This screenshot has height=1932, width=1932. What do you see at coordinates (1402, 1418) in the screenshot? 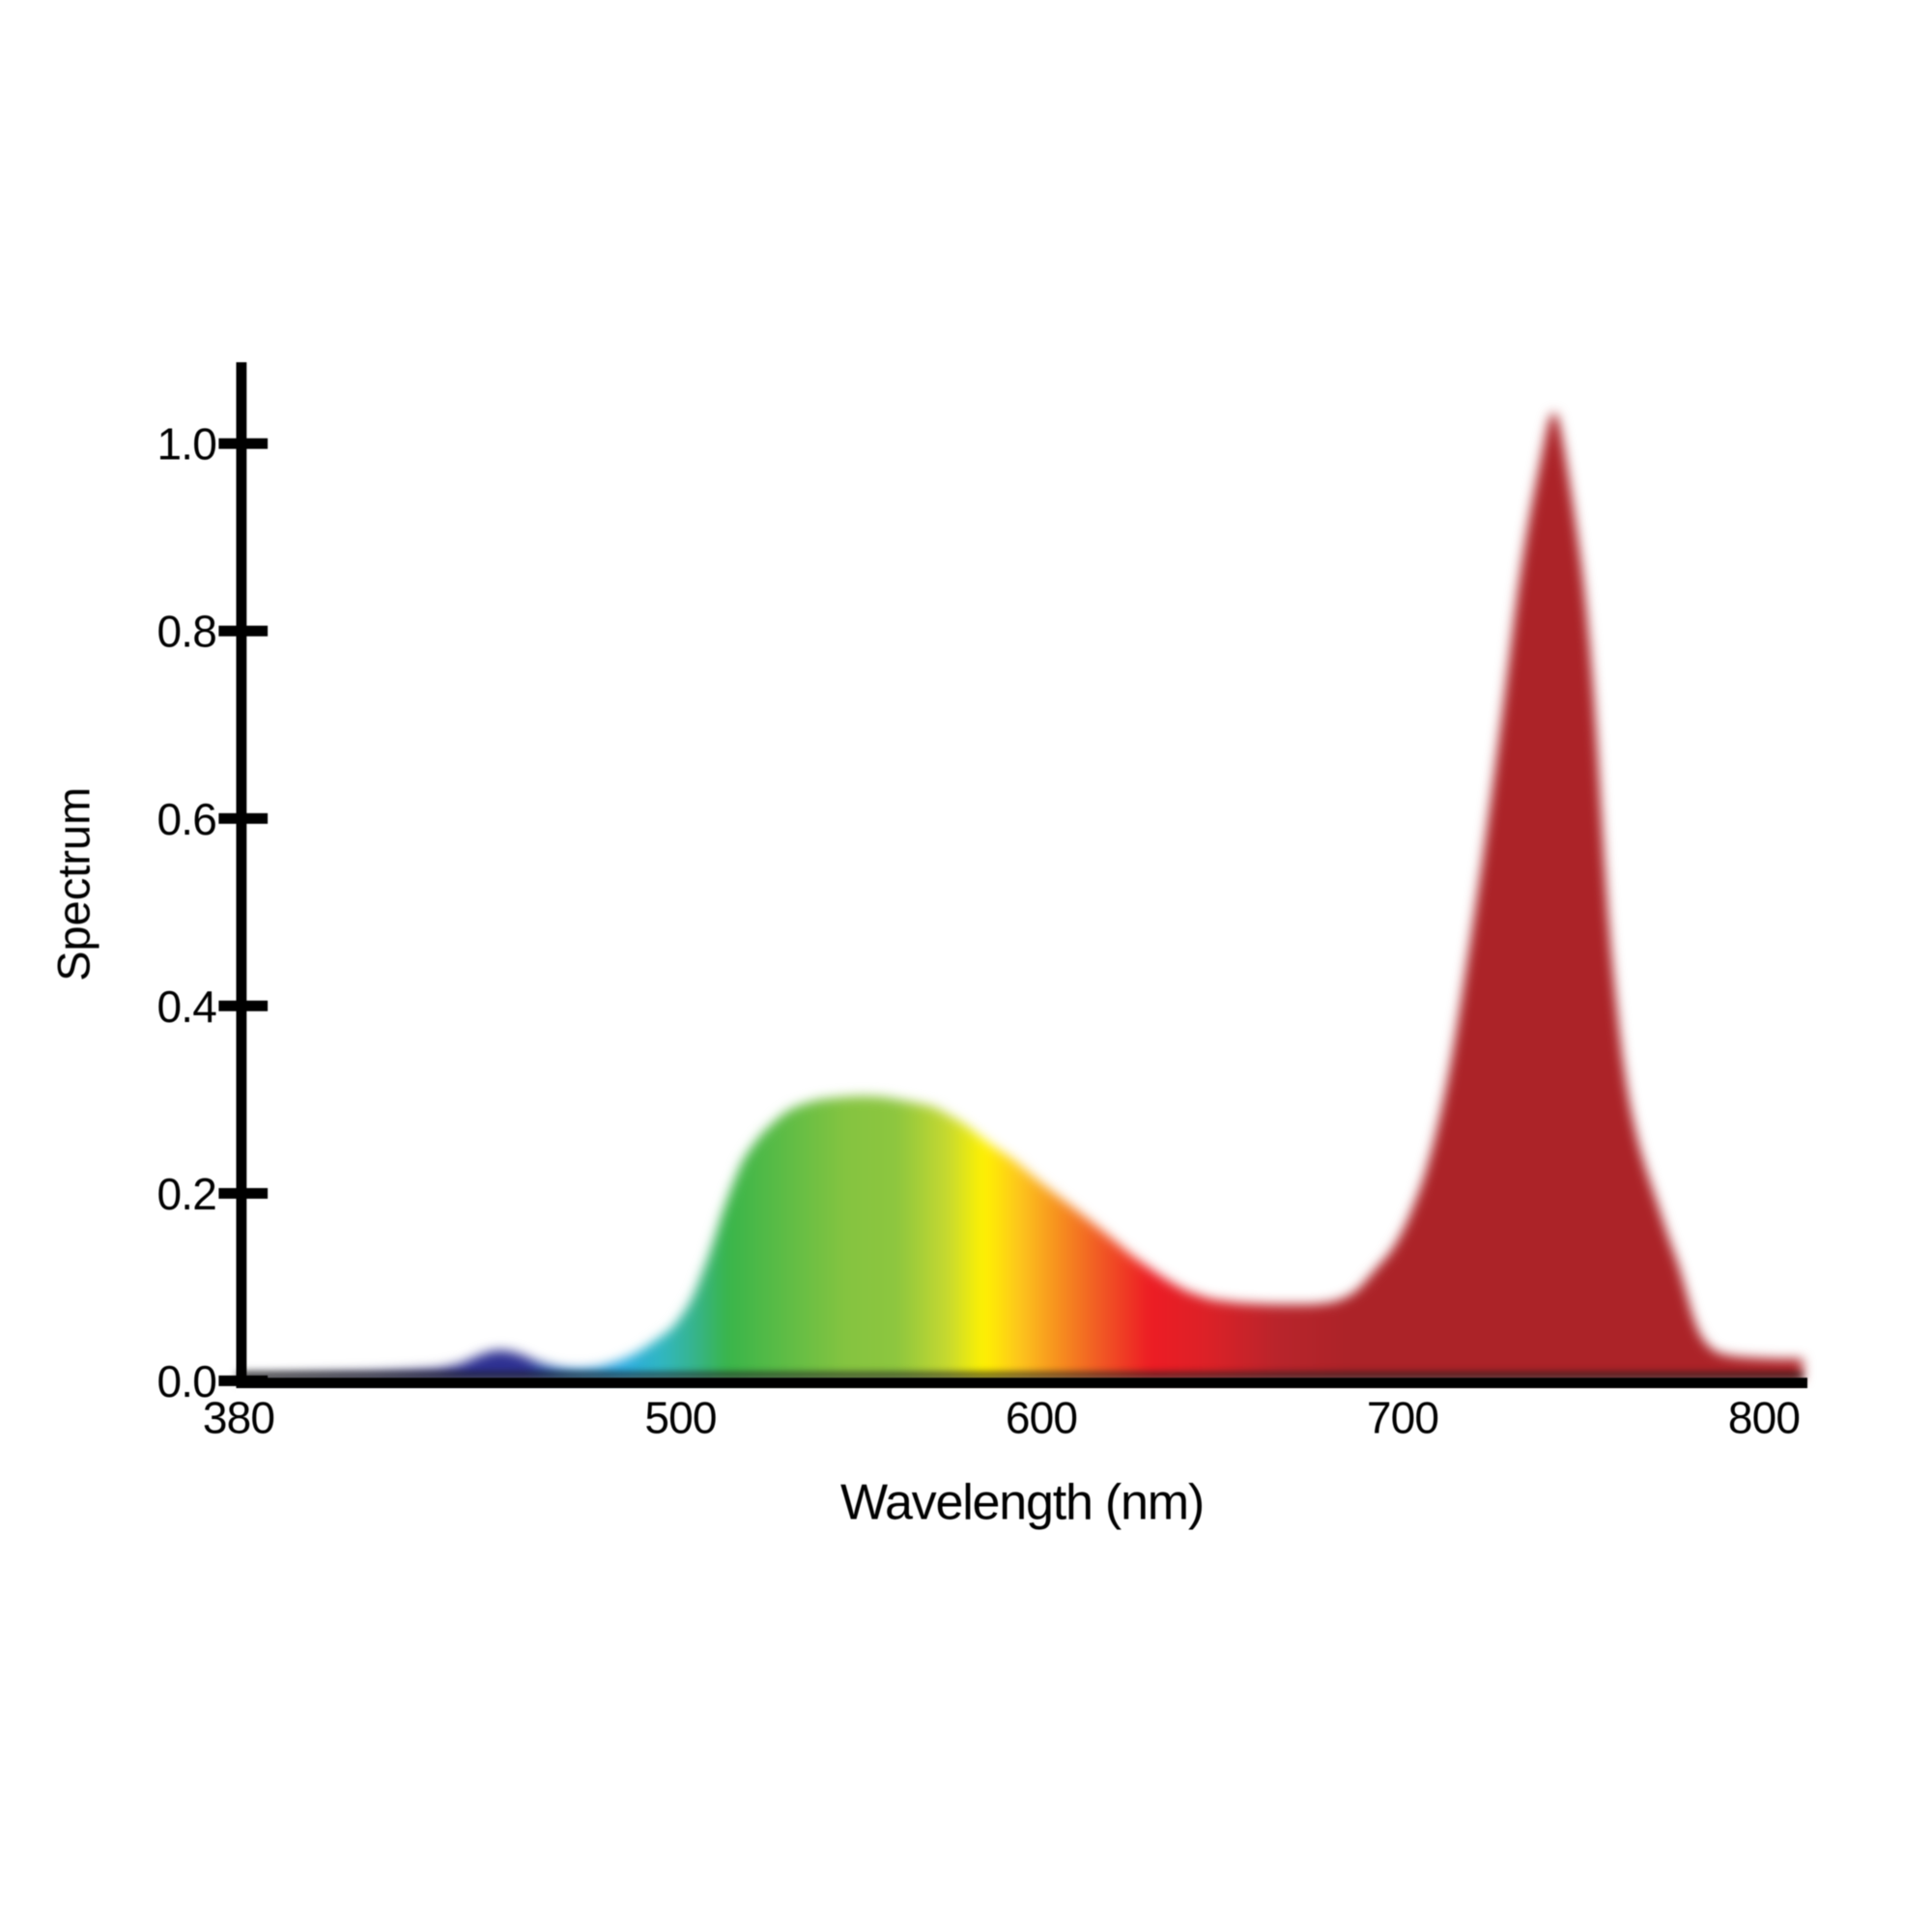
I see `svg-text: 700` at bounding box center [1402, 1418].